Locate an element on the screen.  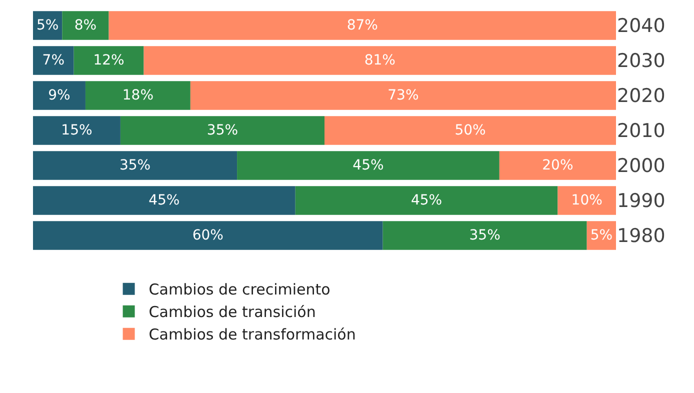
data-label: 60% is located at coordinates (208, 236).